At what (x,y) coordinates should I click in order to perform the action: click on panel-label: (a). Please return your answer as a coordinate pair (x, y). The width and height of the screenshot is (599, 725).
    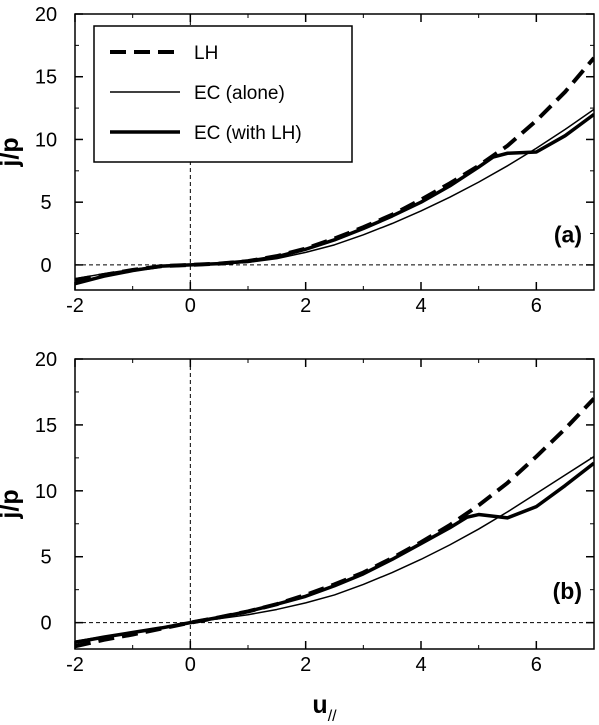
    Looking at the image, I should click on (568, 234).